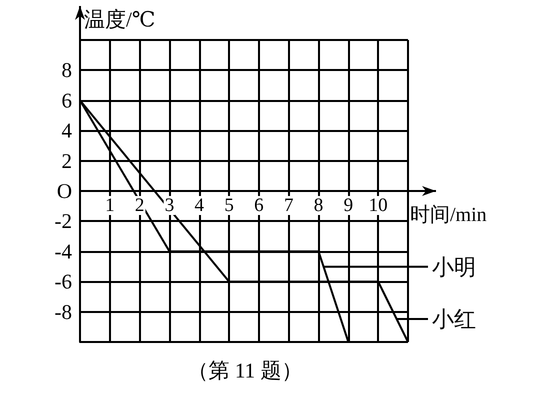 The image size is (548, 394). I want to click on x-tick-label: 3, so click(169, 205).